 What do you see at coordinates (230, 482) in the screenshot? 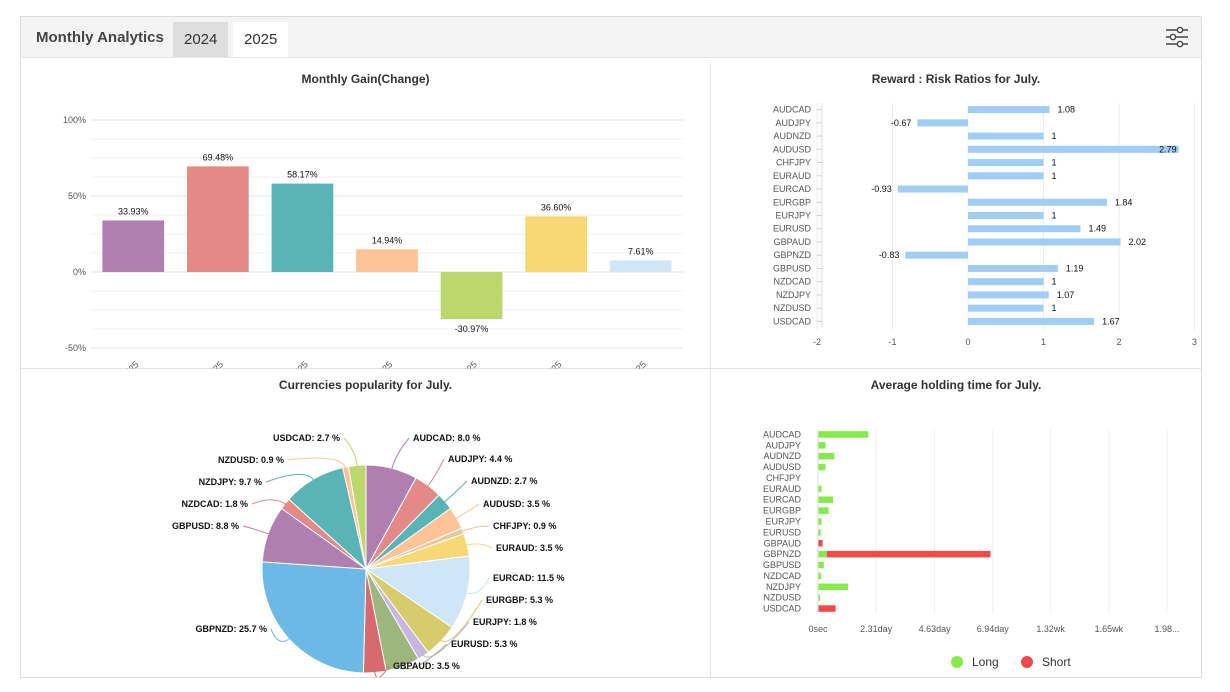
I see `pie-label: NZDJPY: 9.7 %` at bounding box center [230, 482].